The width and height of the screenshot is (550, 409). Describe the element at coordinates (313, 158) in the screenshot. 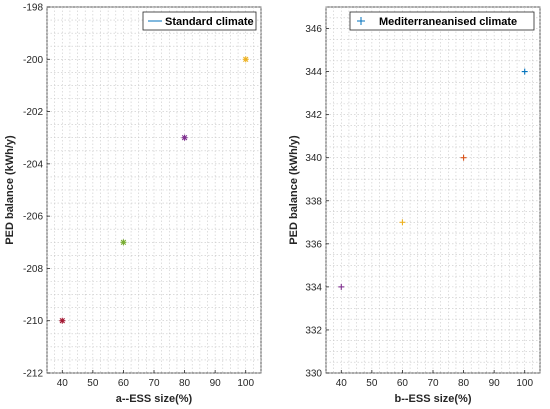

I see `y-tick-label: 340` at that location.